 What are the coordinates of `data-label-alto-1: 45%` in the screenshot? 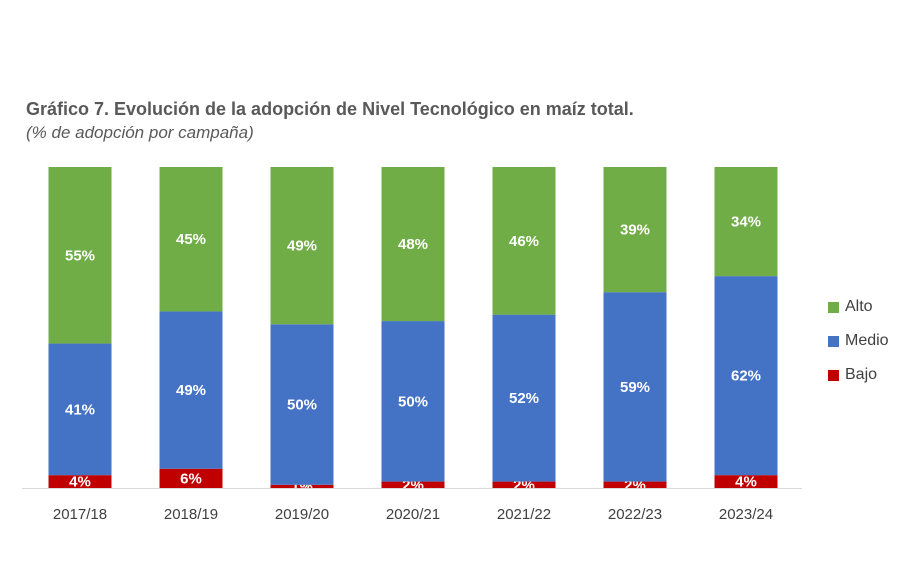 It's located at (191, 239).